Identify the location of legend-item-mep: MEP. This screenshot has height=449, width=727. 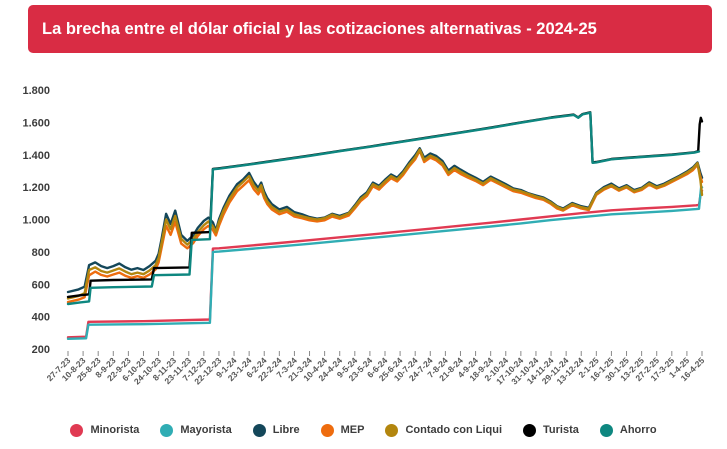
(342, 430).